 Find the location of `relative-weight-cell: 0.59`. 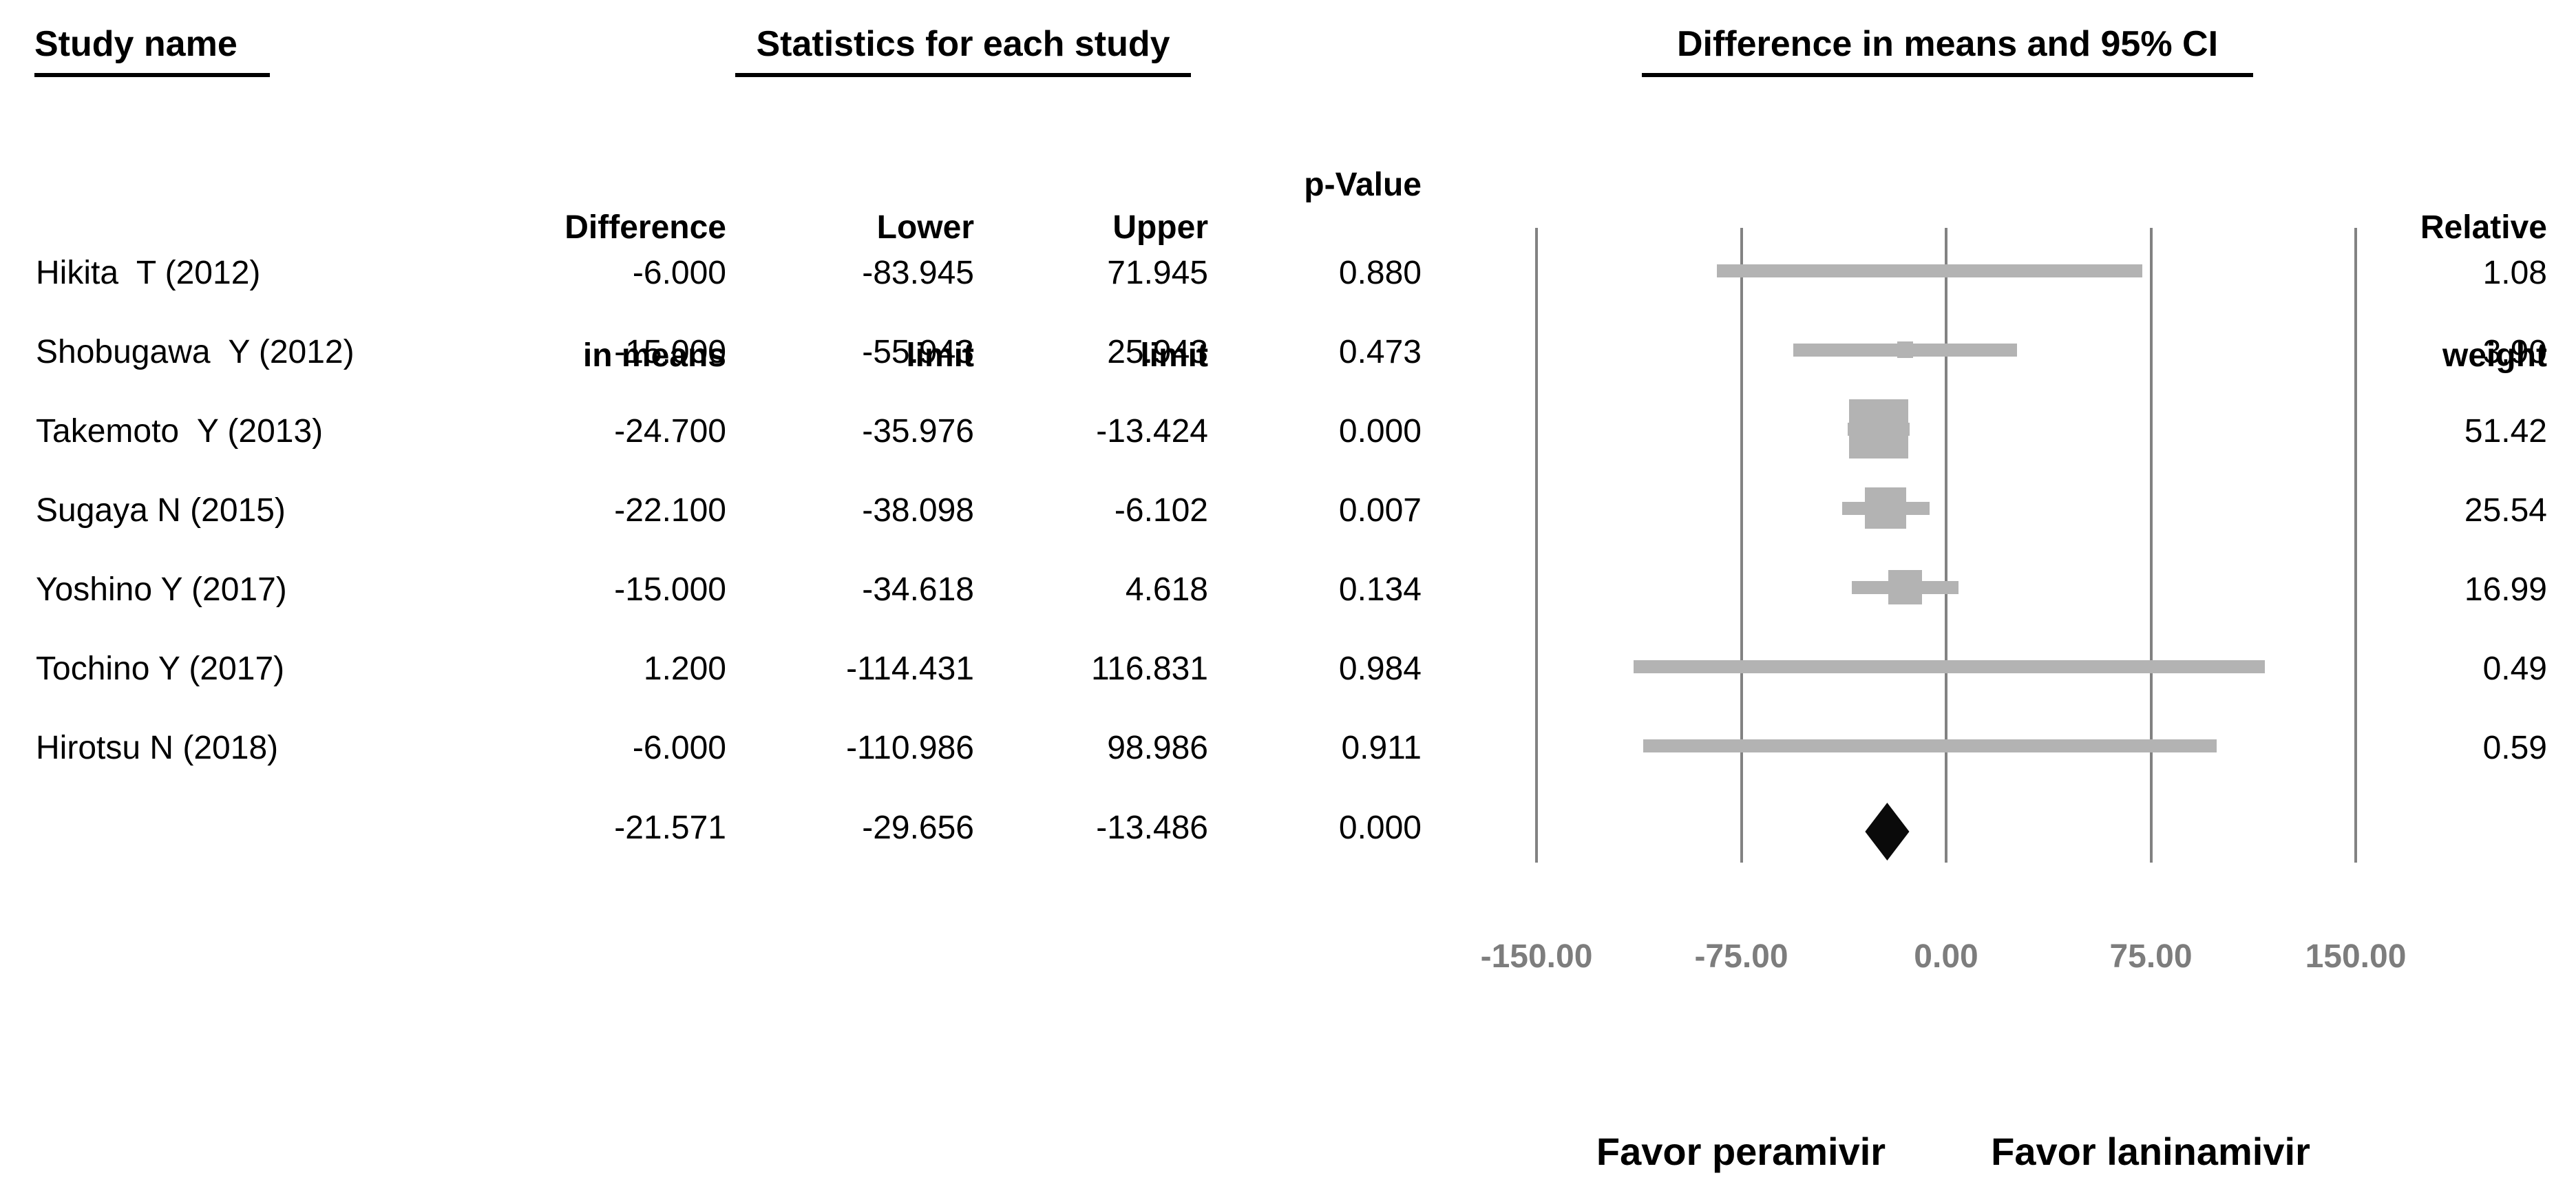

relative-weight-cell: 0.59 is located at coordinates (2515, 748).